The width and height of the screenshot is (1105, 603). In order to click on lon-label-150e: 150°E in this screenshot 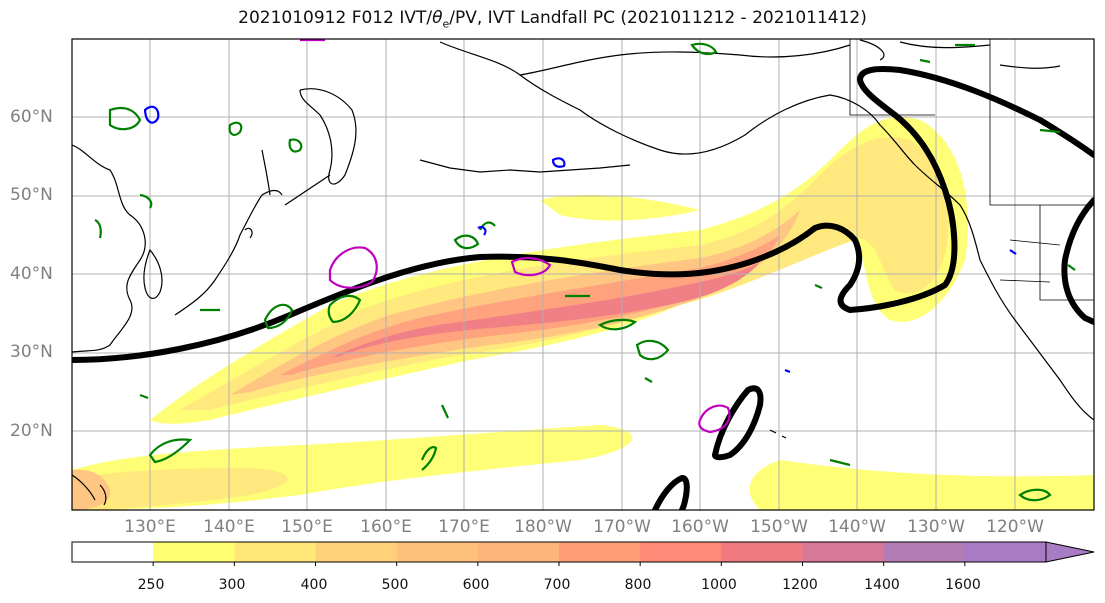, I will do `click(307, 527)`.